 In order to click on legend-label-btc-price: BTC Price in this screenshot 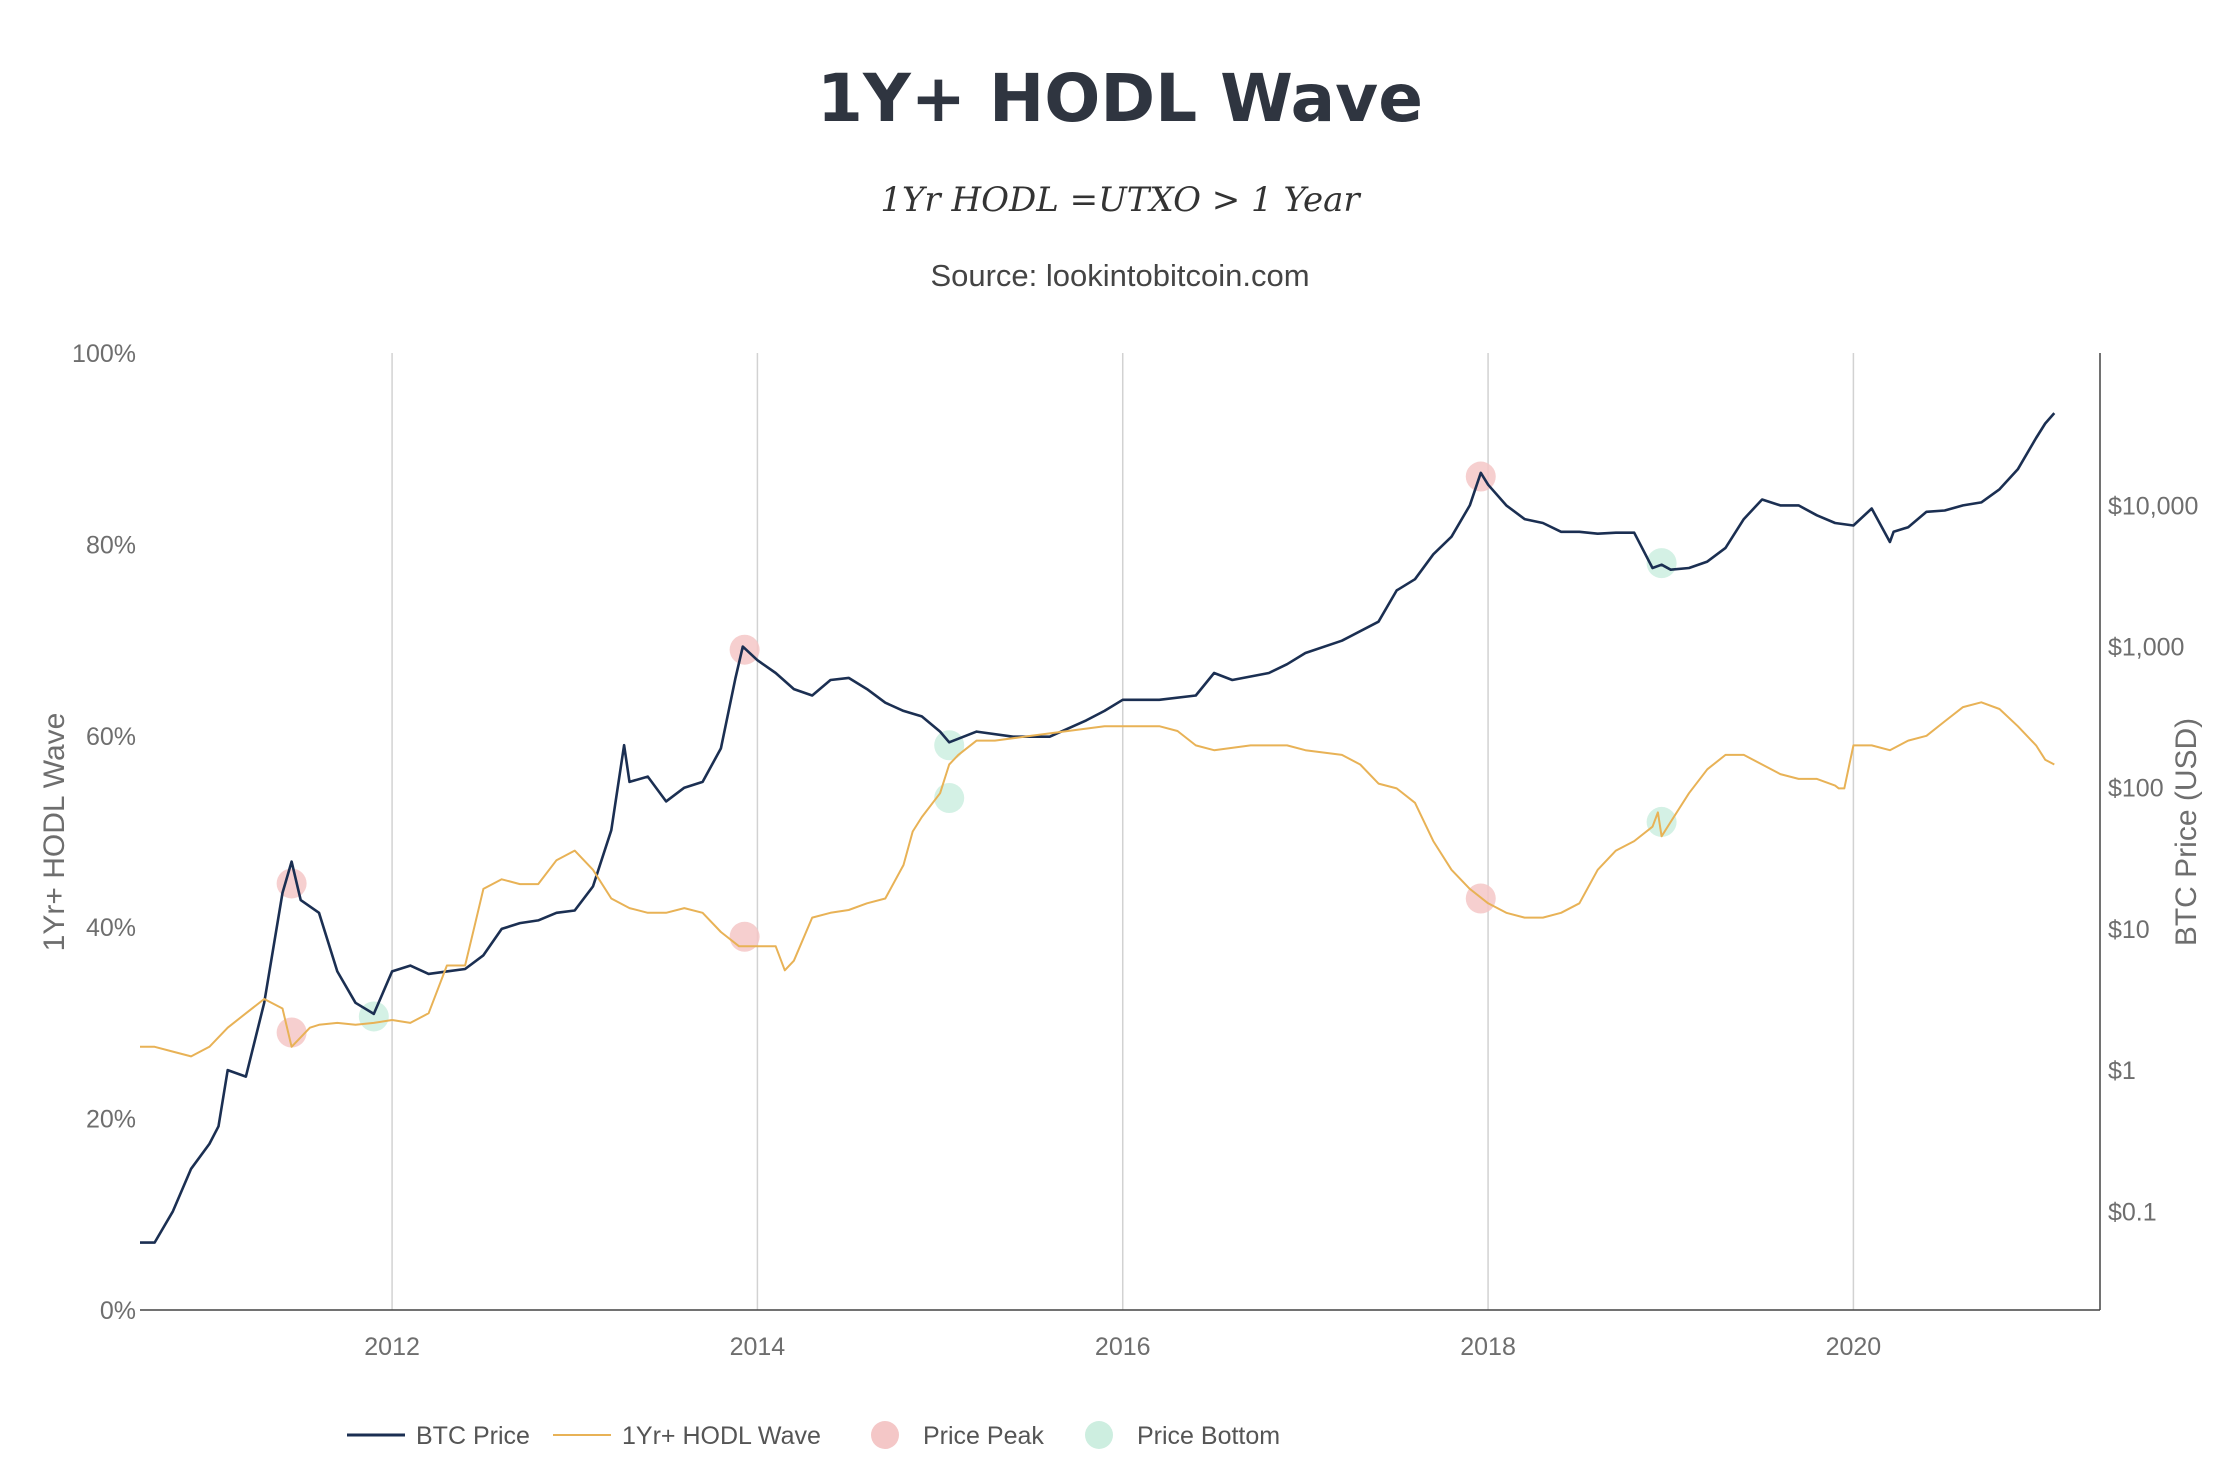, I will do `click(473, 1436)`.